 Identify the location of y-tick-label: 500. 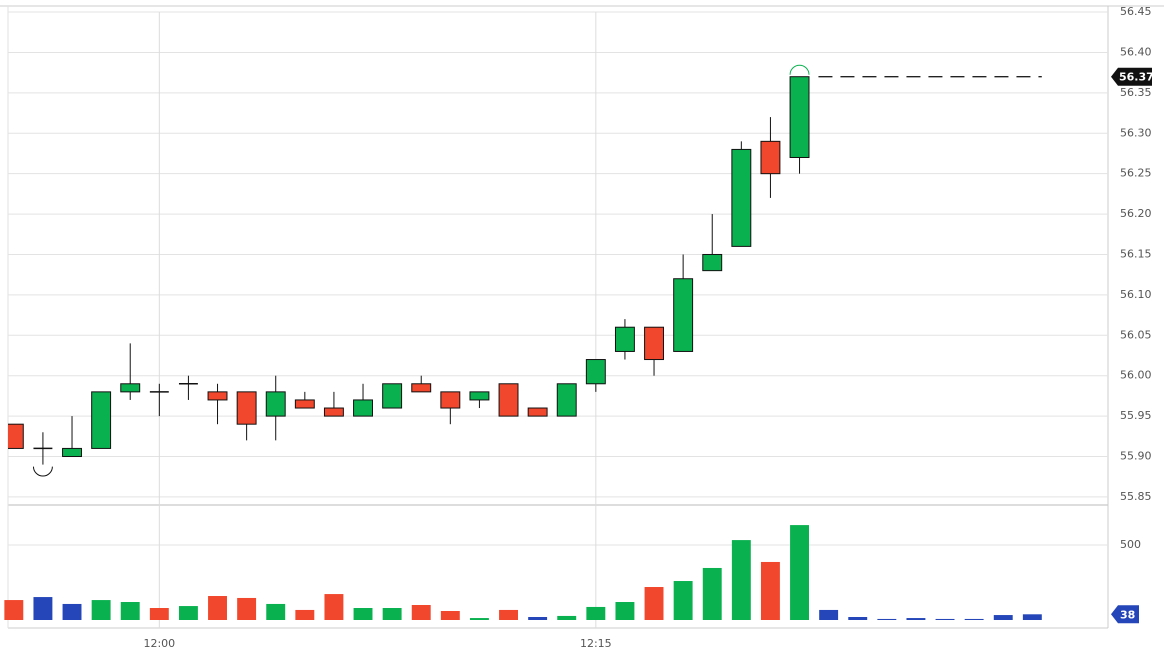
(1130, 544).